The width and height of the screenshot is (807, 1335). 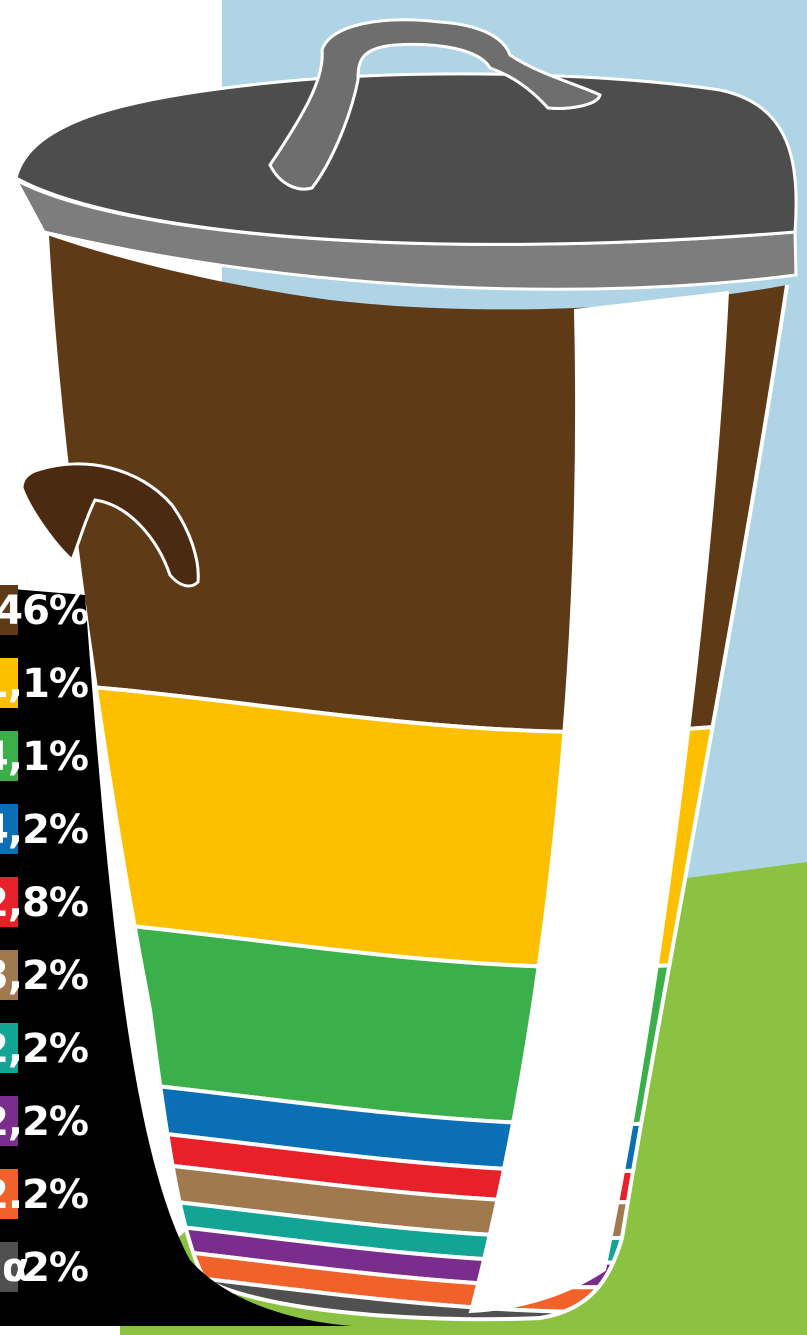 I want to click on value-label-5: 2,8%, so click(x=44, y=903).